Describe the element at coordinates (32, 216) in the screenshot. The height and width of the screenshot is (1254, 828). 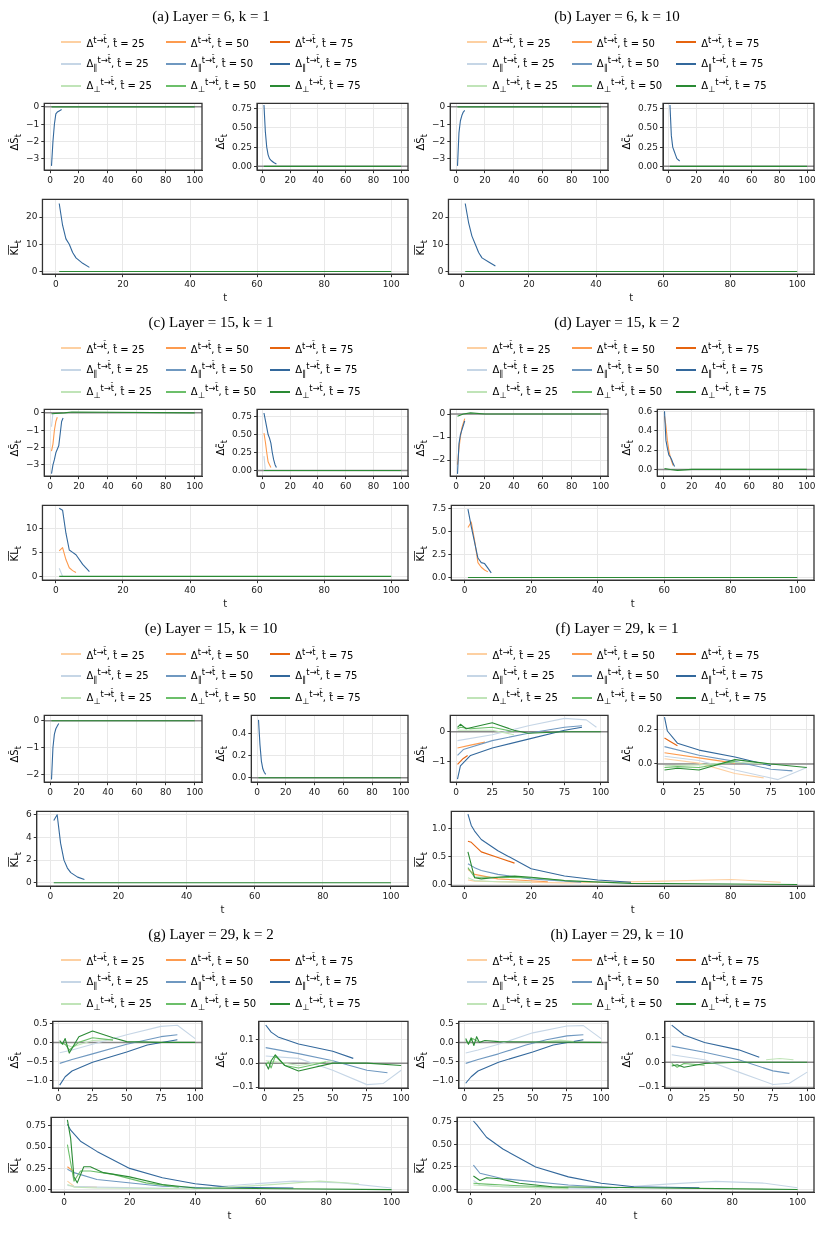
I see `y-tick-label: 20` at that location.